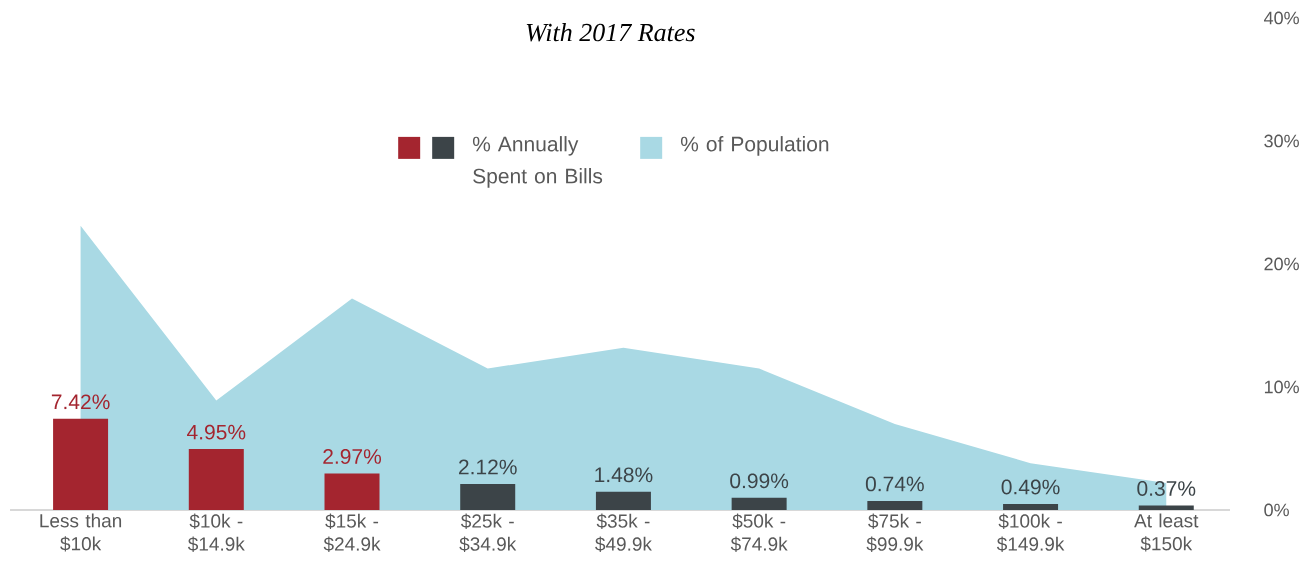  Describe the element at coordinates (352, 456) in the screenshot. I see `data-label: 2.97%` at that location.